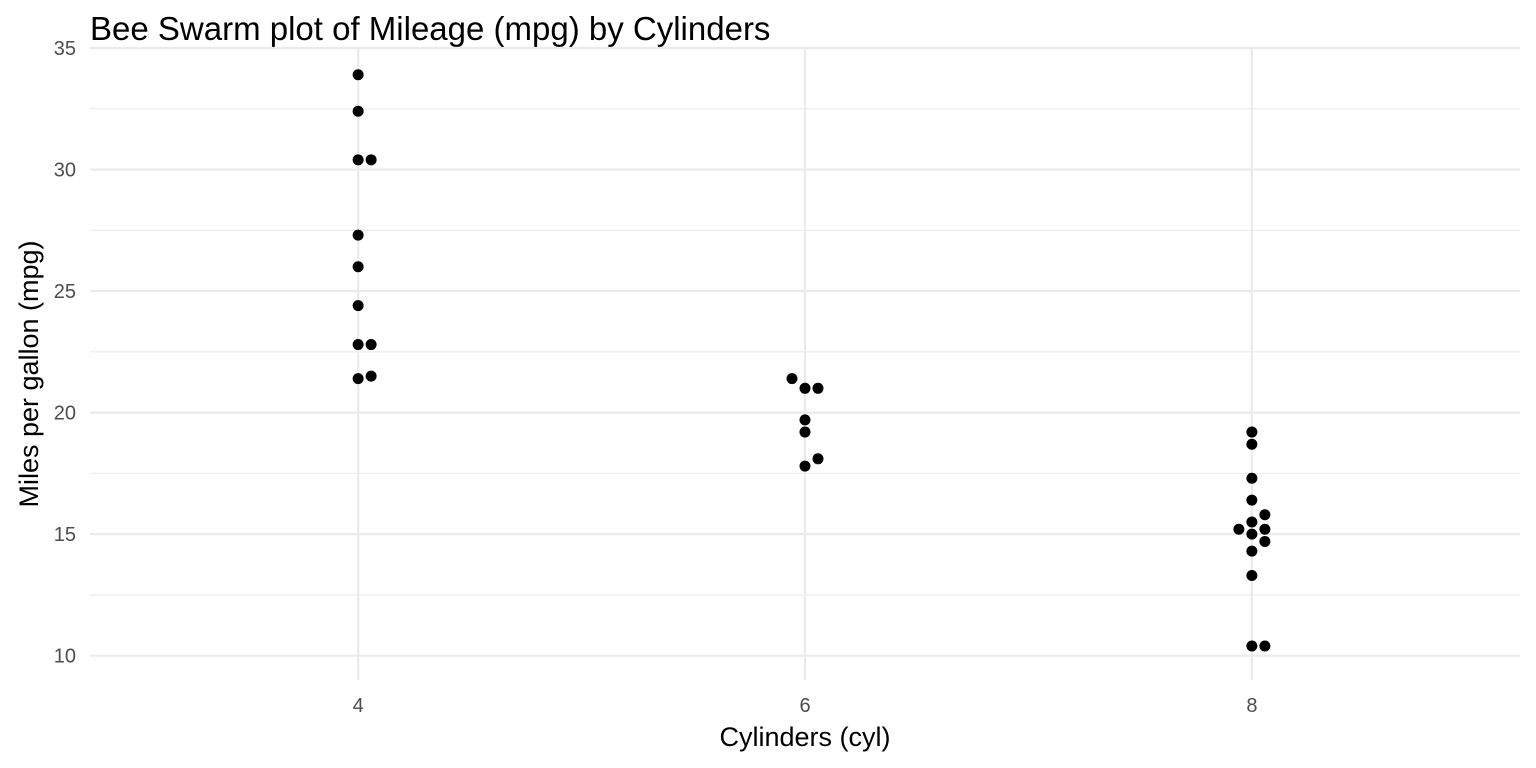 The image size is (1536, 768). Describe the element at coordinates (65, 49) in the screenshot. I see `y-tick-label: 35` at that location.